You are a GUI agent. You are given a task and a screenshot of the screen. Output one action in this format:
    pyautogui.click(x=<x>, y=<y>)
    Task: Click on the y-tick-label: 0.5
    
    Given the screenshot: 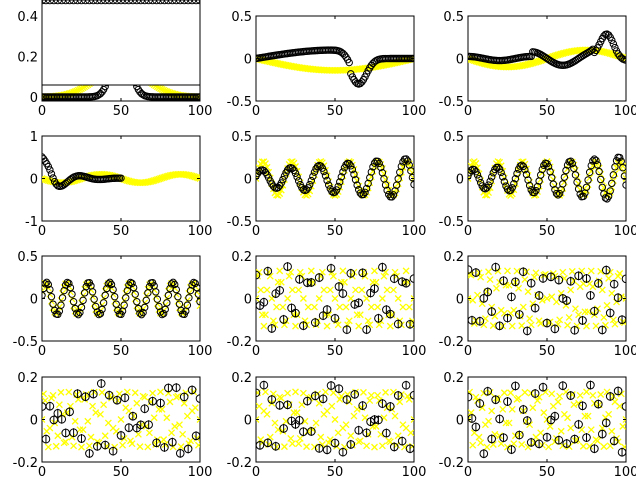 What is the action you would take?
    pyautogui.click(x=453, y=17)
    